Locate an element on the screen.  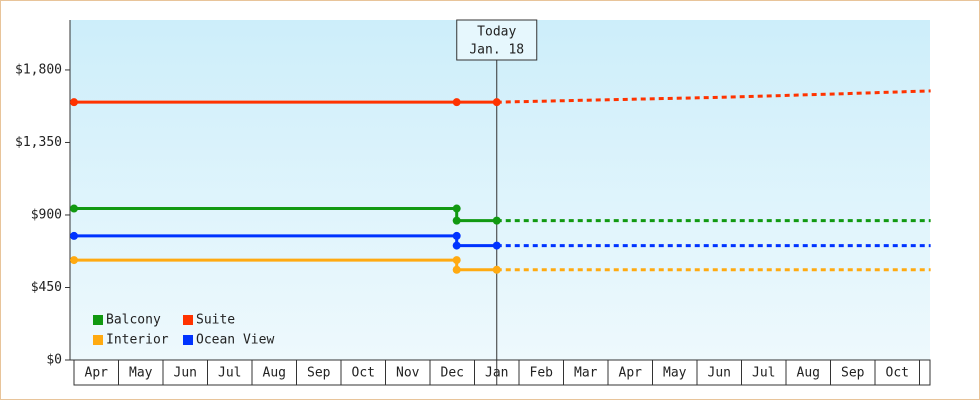
y-tick-label: $1,800 is located at coordinates (38, 69).